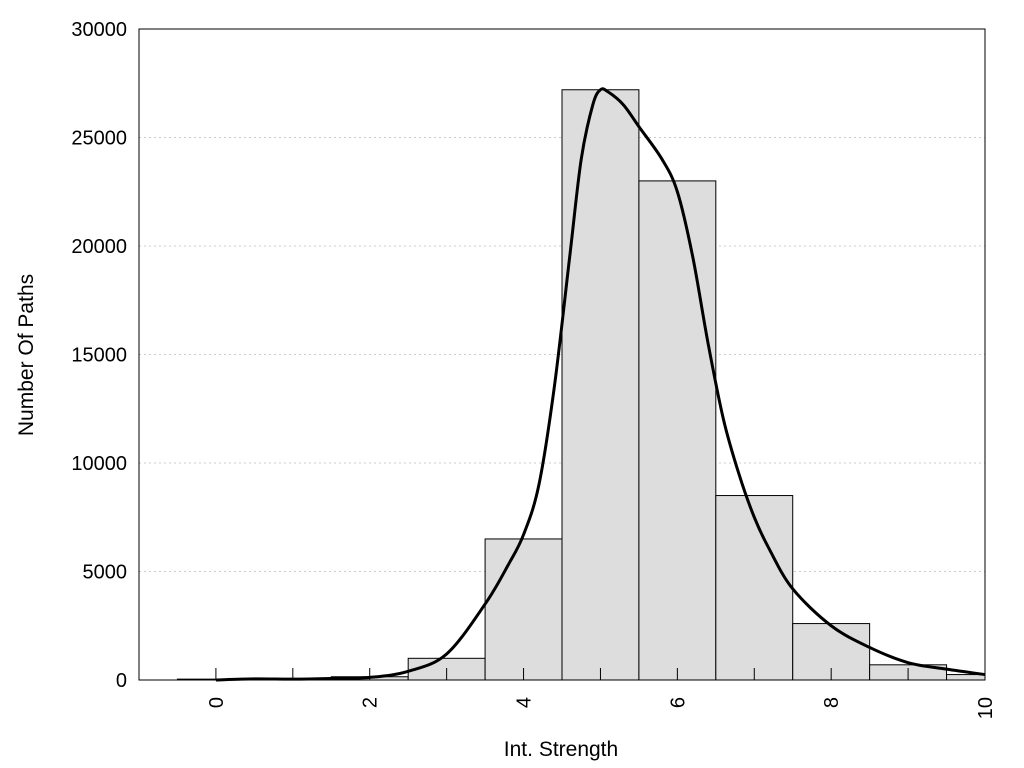 Image resolution: width=1024 pixels, height=768 pixels. Describe the element at coordinates (832, 702) in the screenshot. I see `x-tick-label: 8` at that location.